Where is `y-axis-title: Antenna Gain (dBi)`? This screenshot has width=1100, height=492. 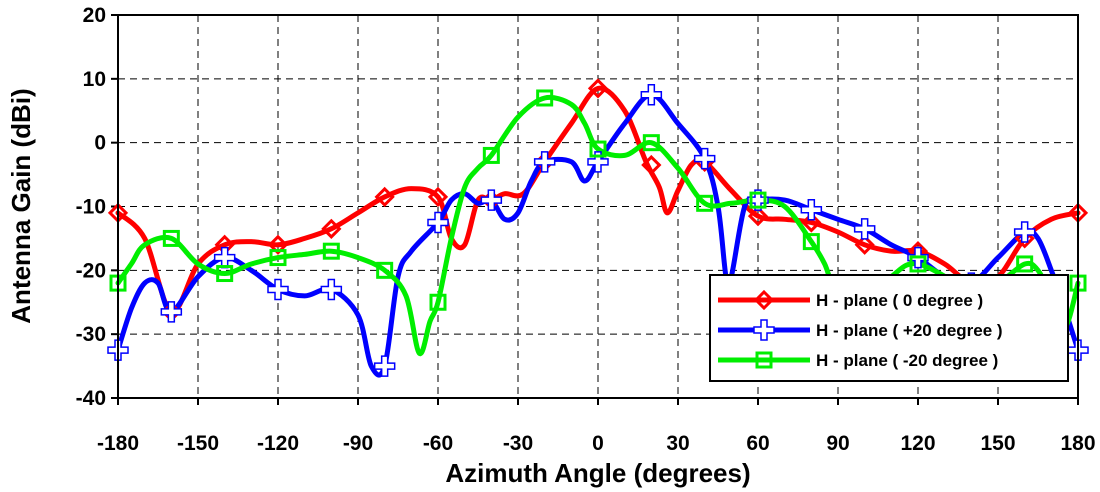 y-axis-title: Antenna Gain (dBi) is located at coordinates (21, 205).